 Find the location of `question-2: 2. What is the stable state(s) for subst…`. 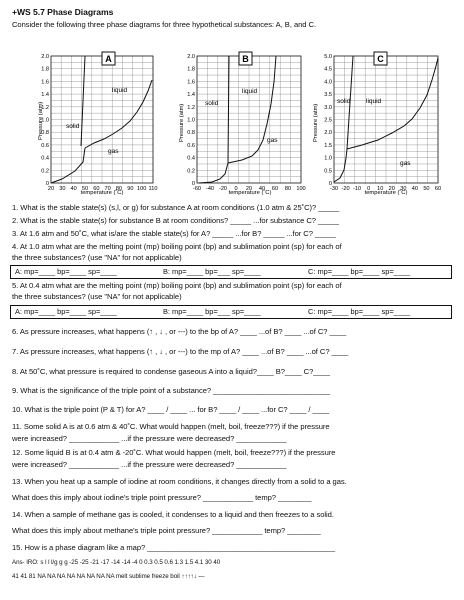

question-2: 2. What is the stable state(s) for subst… is located at coordinates (175, 220).